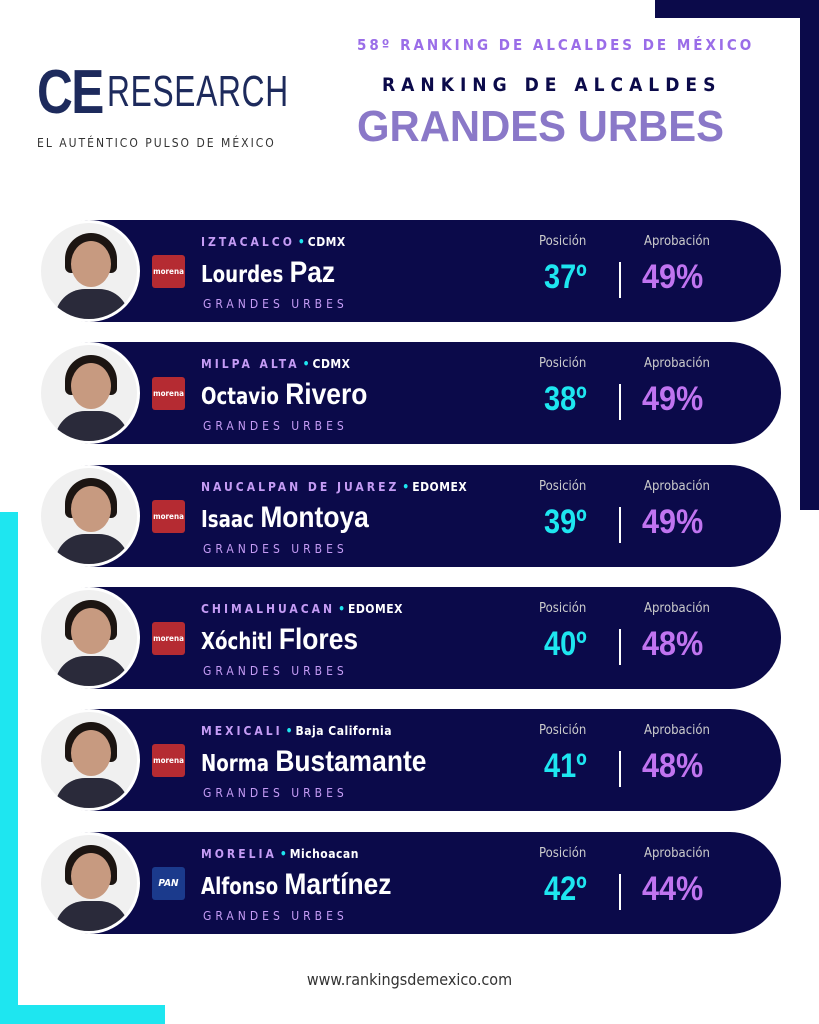 This screenshot has width=819, height=1024. What do you see at coordinates (324, 854) in the screenshot?
I see `state: Michoacan` at bounding box center [324, 854].